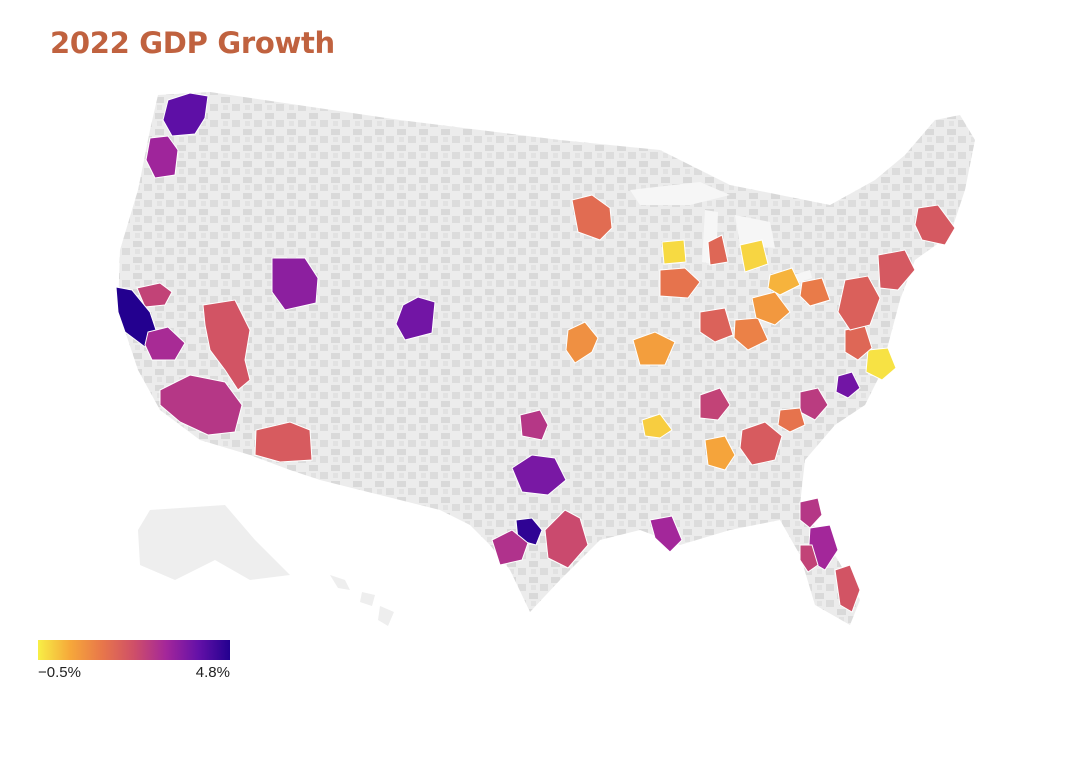  I want to click on metro-area-reno, so click(226, 345).